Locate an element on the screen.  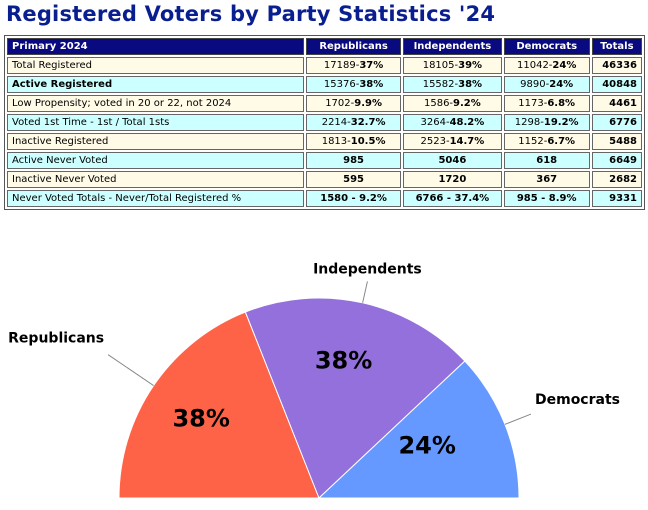
header-democrats: Democrats is located at coordinates (546, 46).